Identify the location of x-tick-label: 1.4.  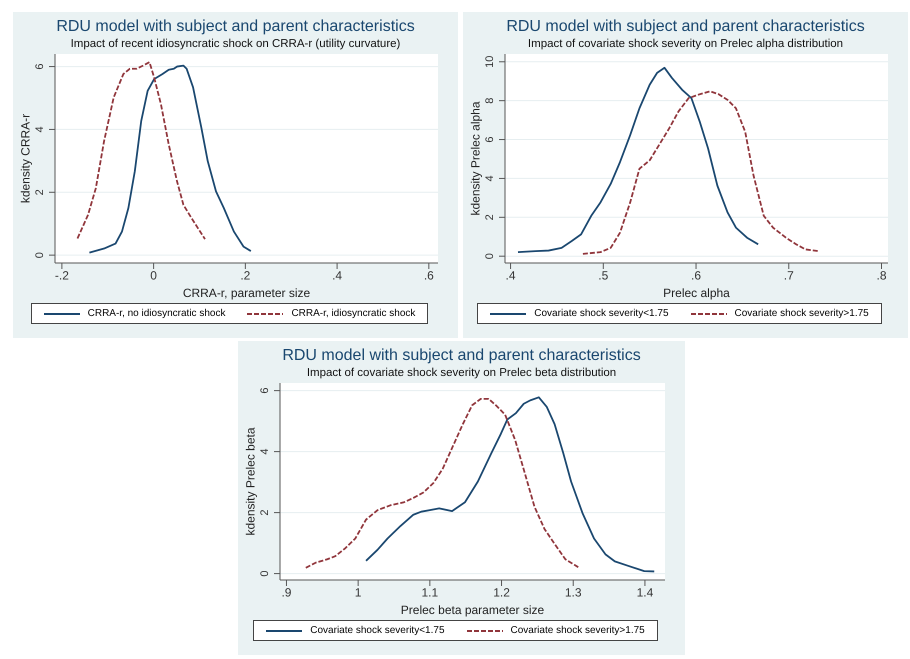
(645, 593).